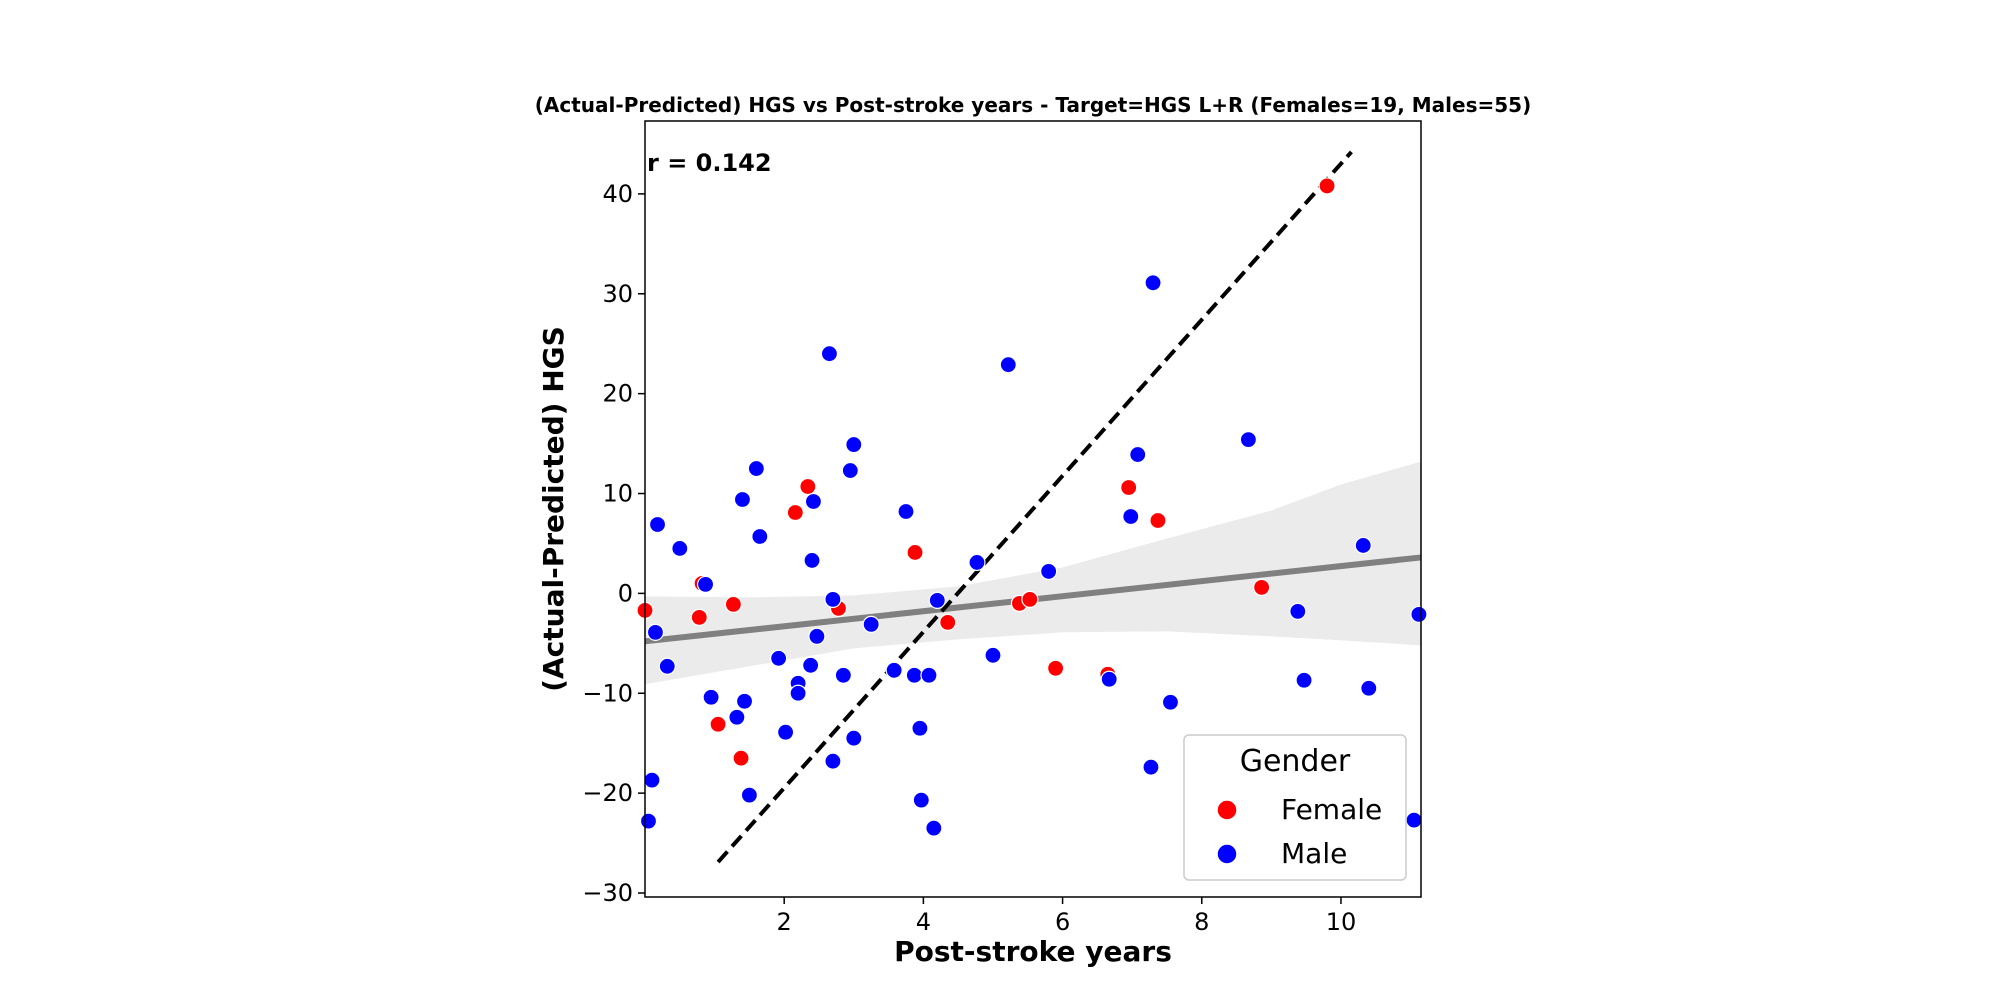 Image resolution: width=2000 pixels, height=1000 pixels. I want to click on x-tick-label: 2, so click(784, 922).